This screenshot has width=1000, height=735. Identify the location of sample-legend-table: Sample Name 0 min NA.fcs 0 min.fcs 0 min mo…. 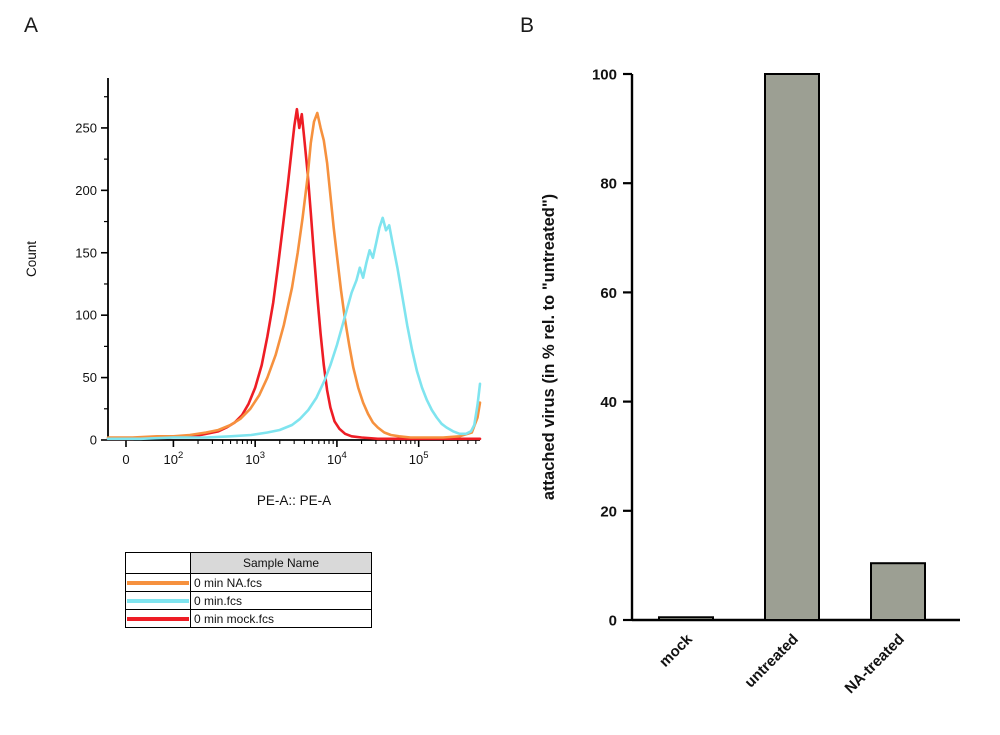
(248, 590).